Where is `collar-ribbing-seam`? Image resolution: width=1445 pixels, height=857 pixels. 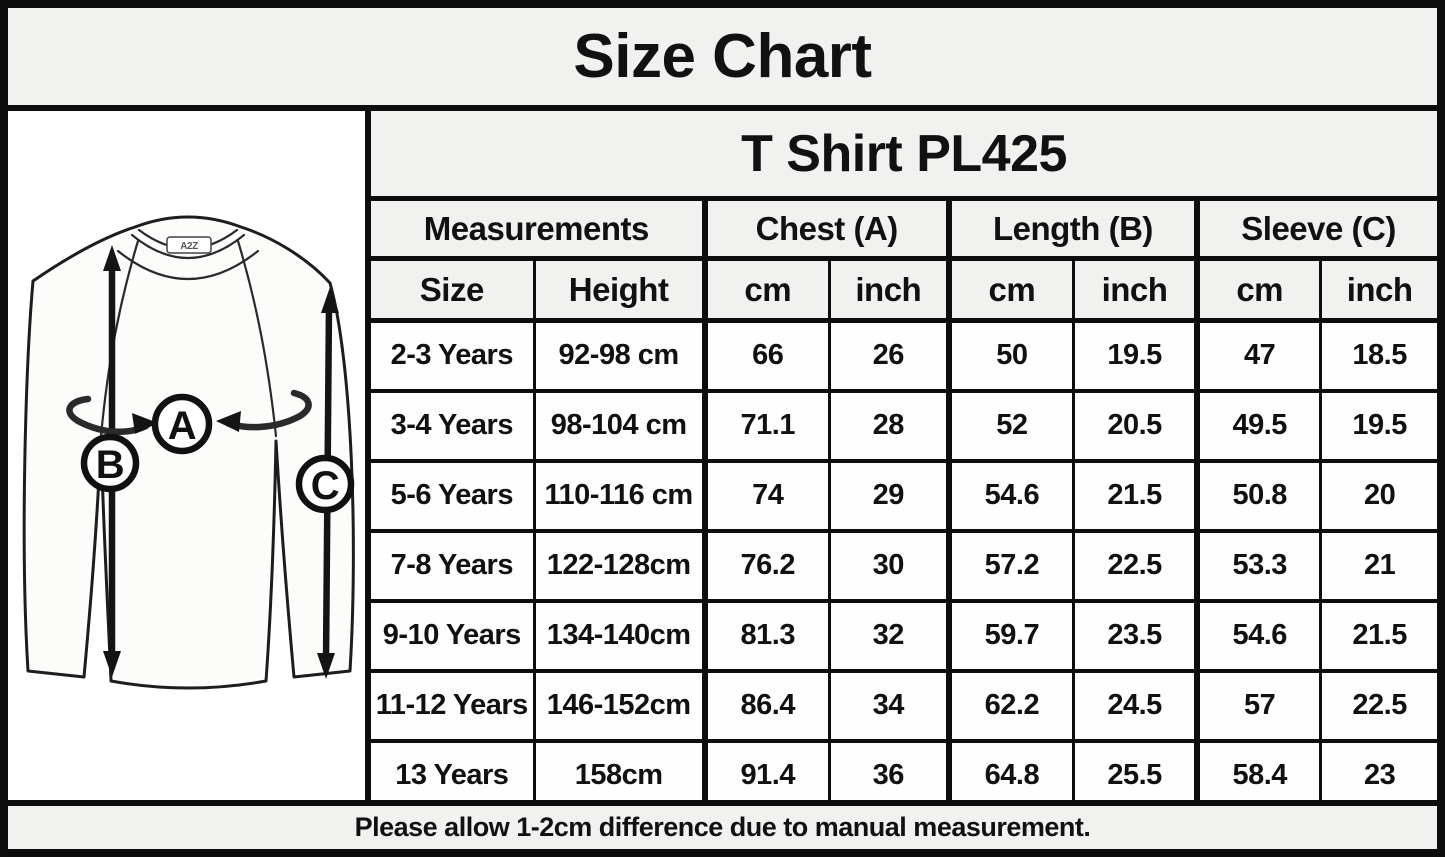
collar-ribbing-seam is located at coordinates (188, 246).